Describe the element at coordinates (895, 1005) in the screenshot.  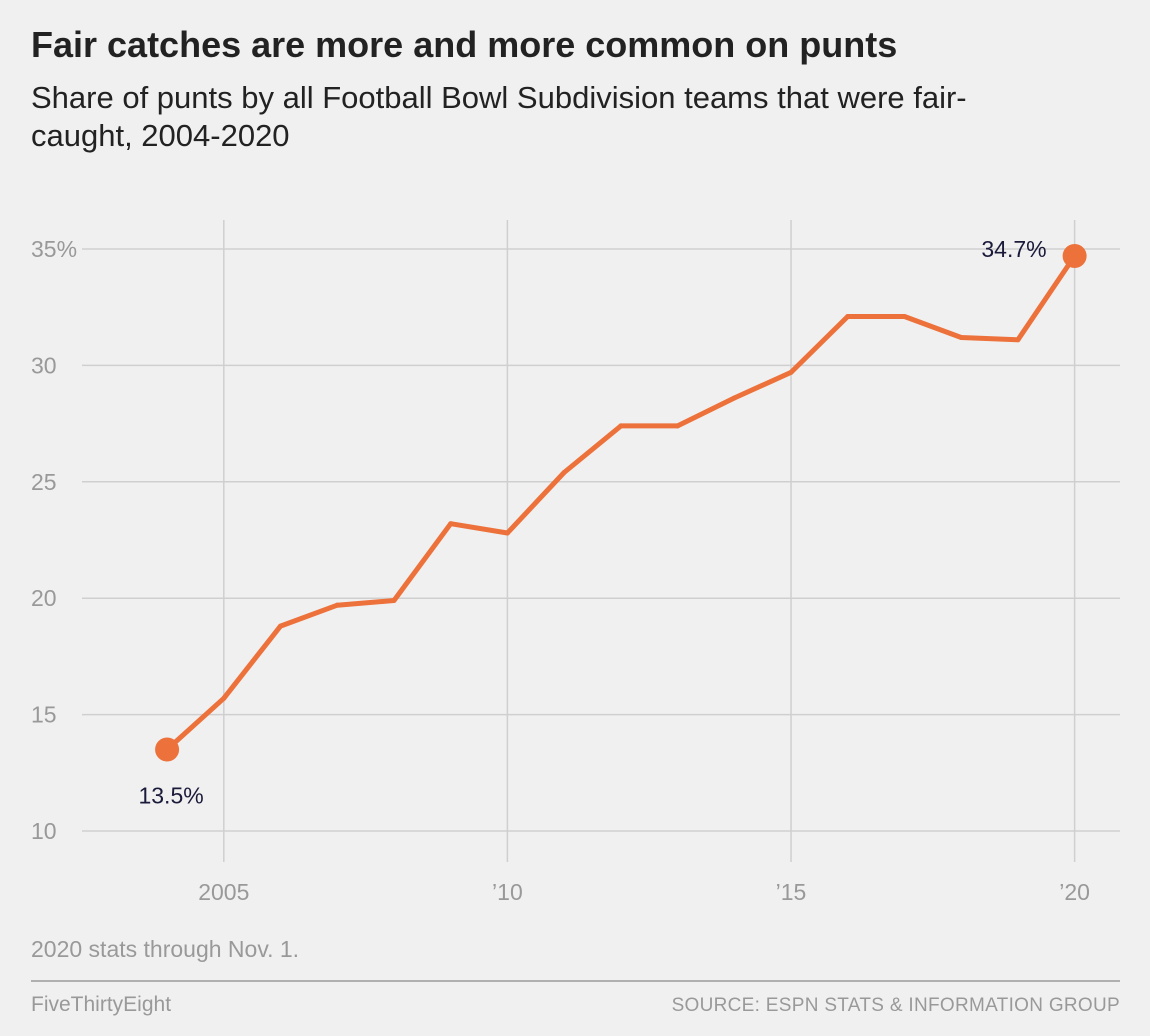
I see `source-credit: SOURCE: ESPN STATS & INFORMATION GROUP` at that location.